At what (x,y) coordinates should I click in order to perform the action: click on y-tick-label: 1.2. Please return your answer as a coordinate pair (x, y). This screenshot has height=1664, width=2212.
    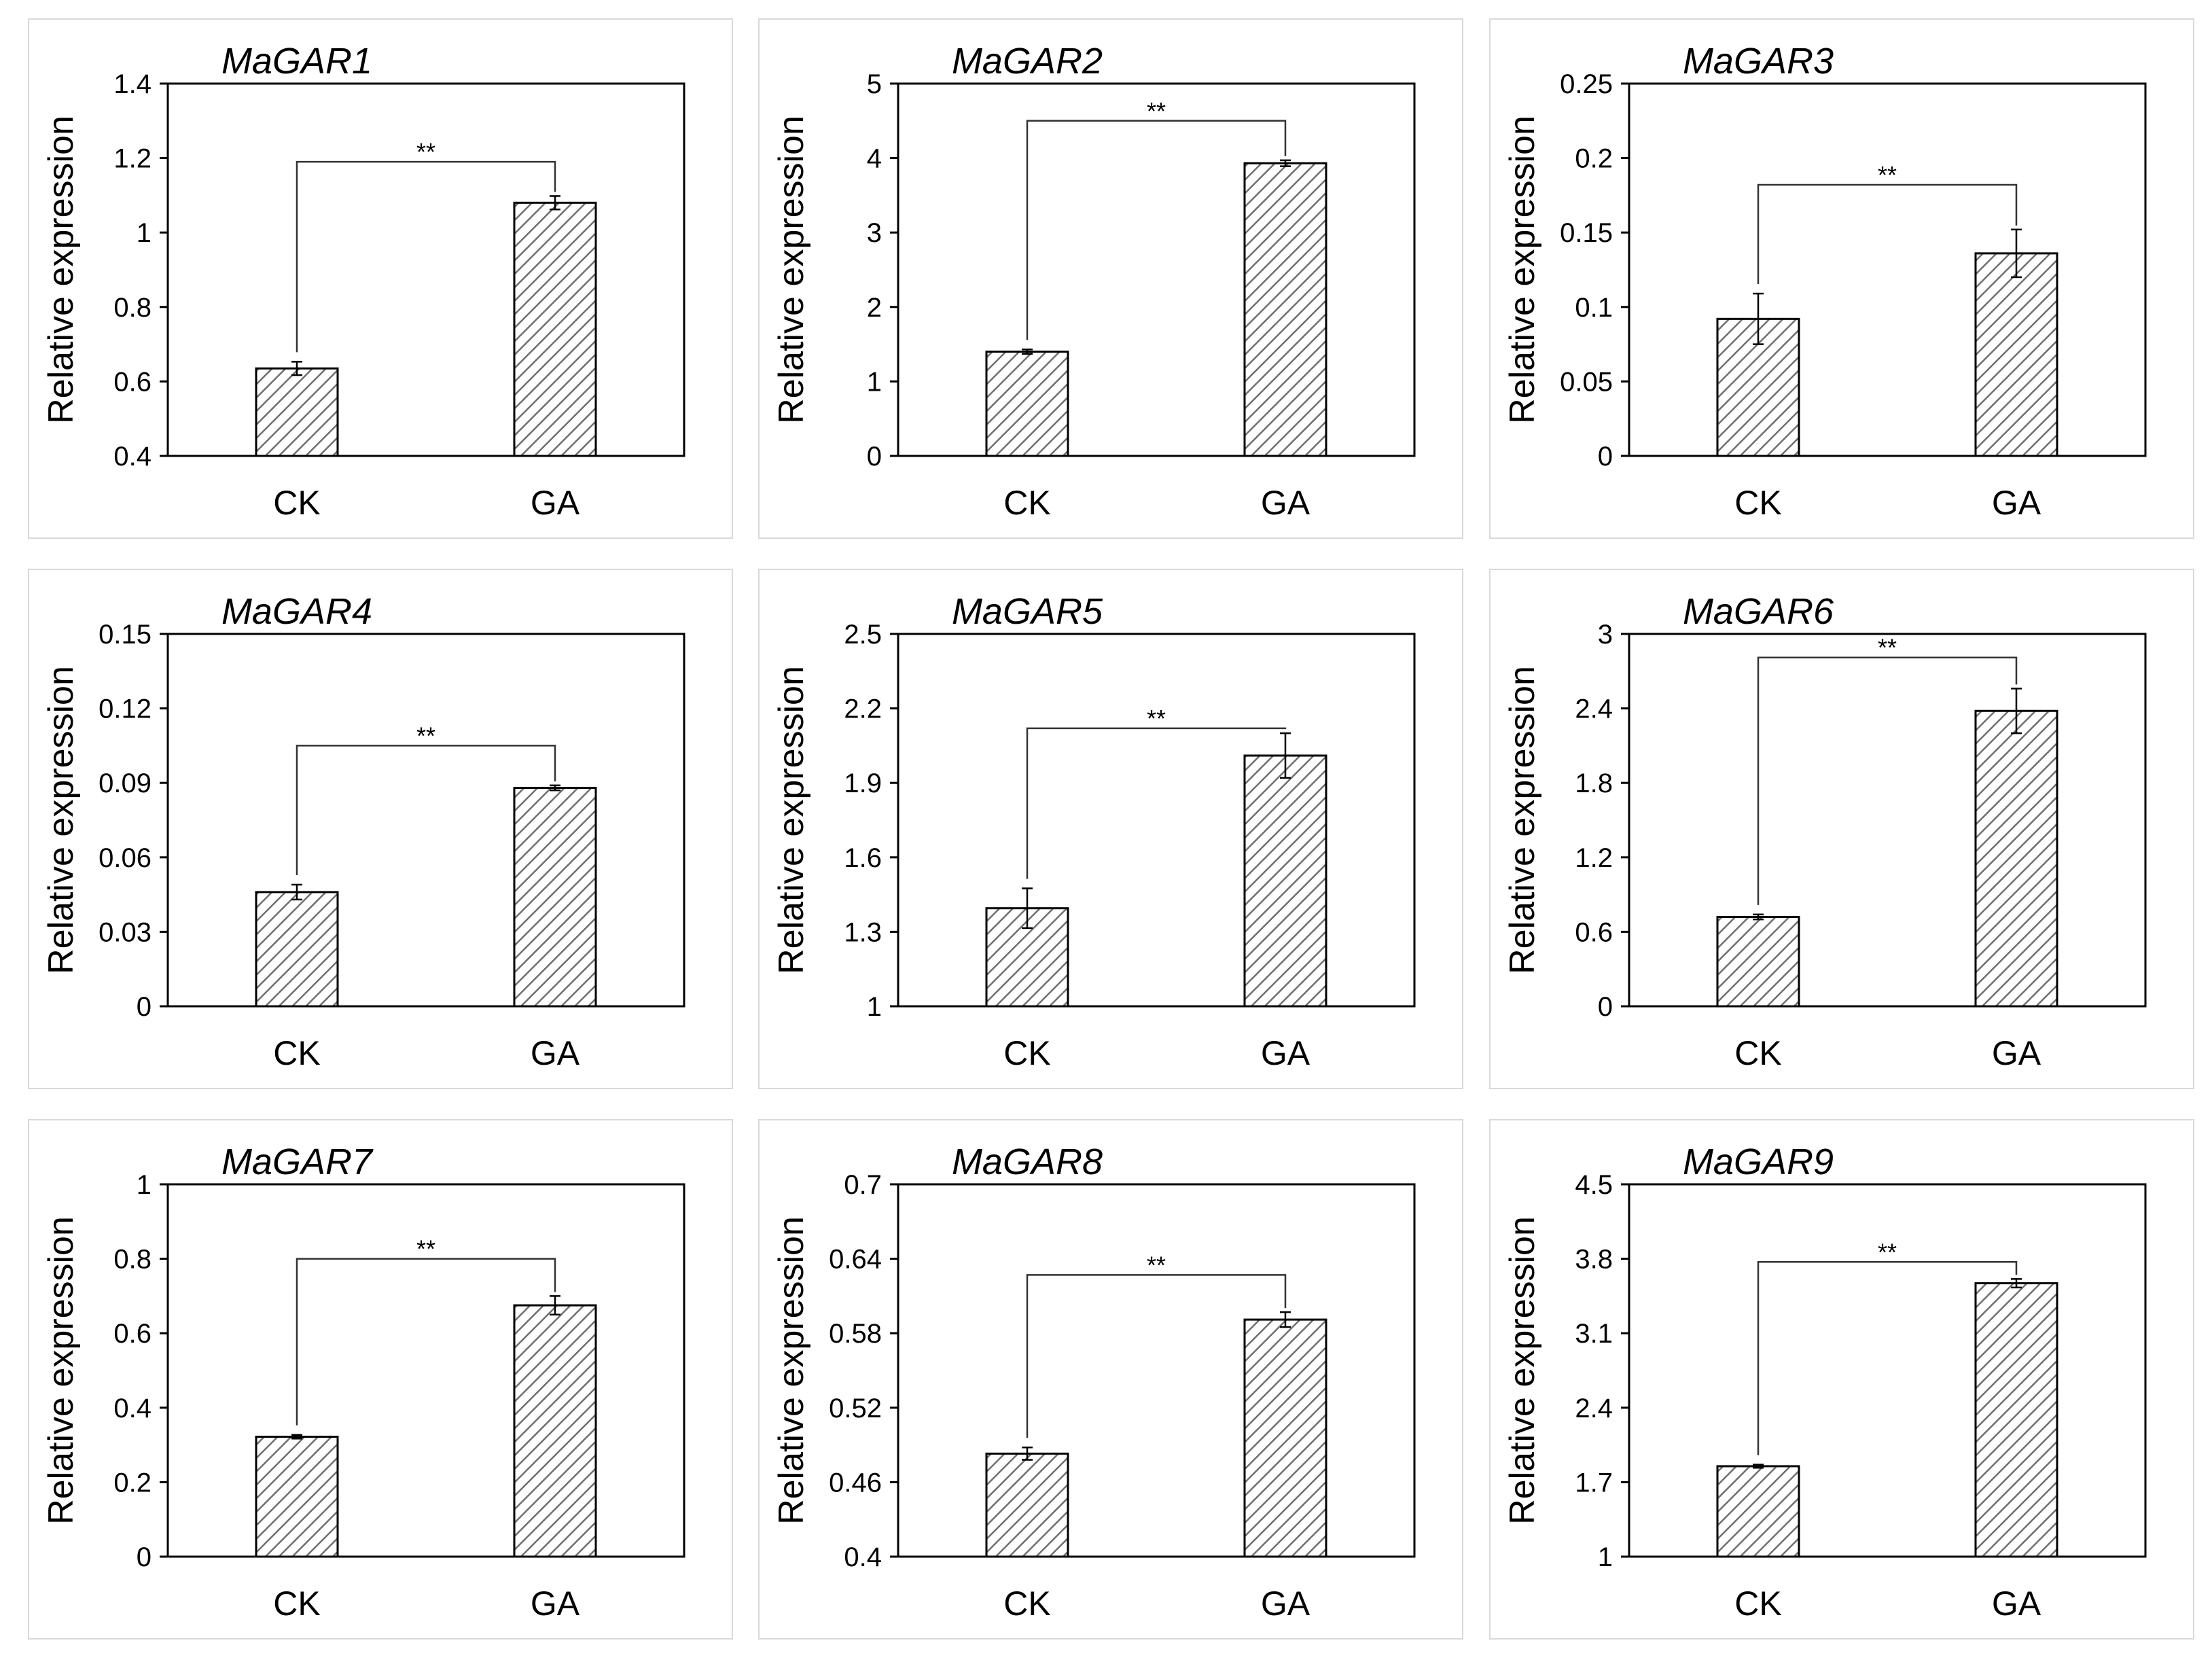
    Looking at the image, I should click on (132, 159).